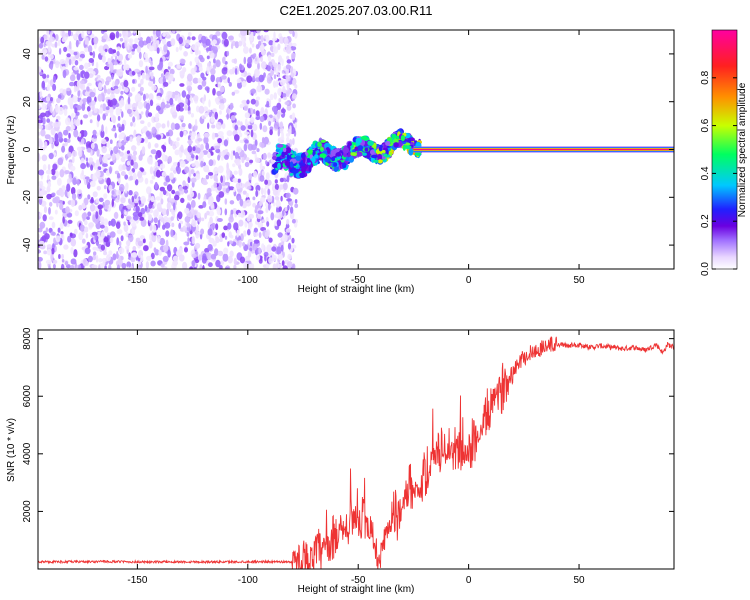 The width and height of the screenshot is (750, 600). I want to click on colorbar-tick-label: 0.2, so click(705, 221).